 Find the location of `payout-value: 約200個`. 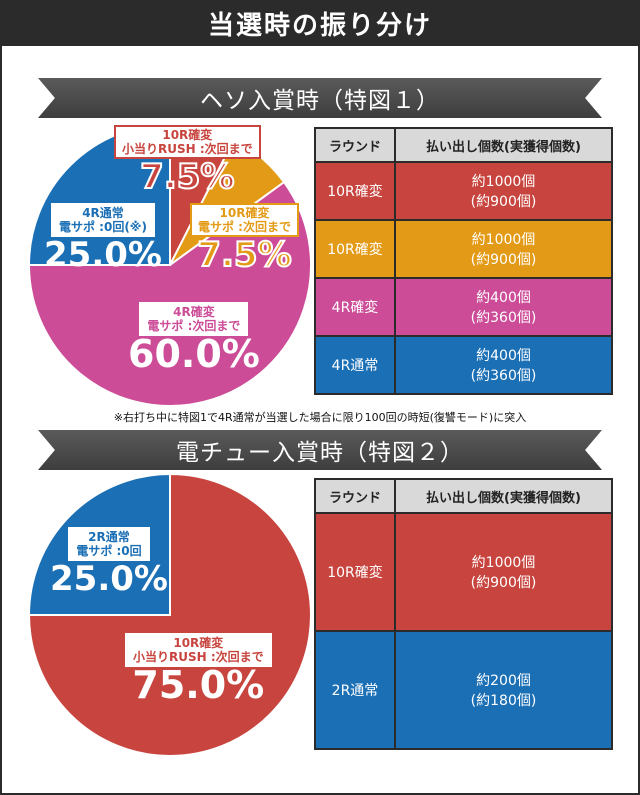

payout-value: 約200個 is located at coordinates (503, 681).